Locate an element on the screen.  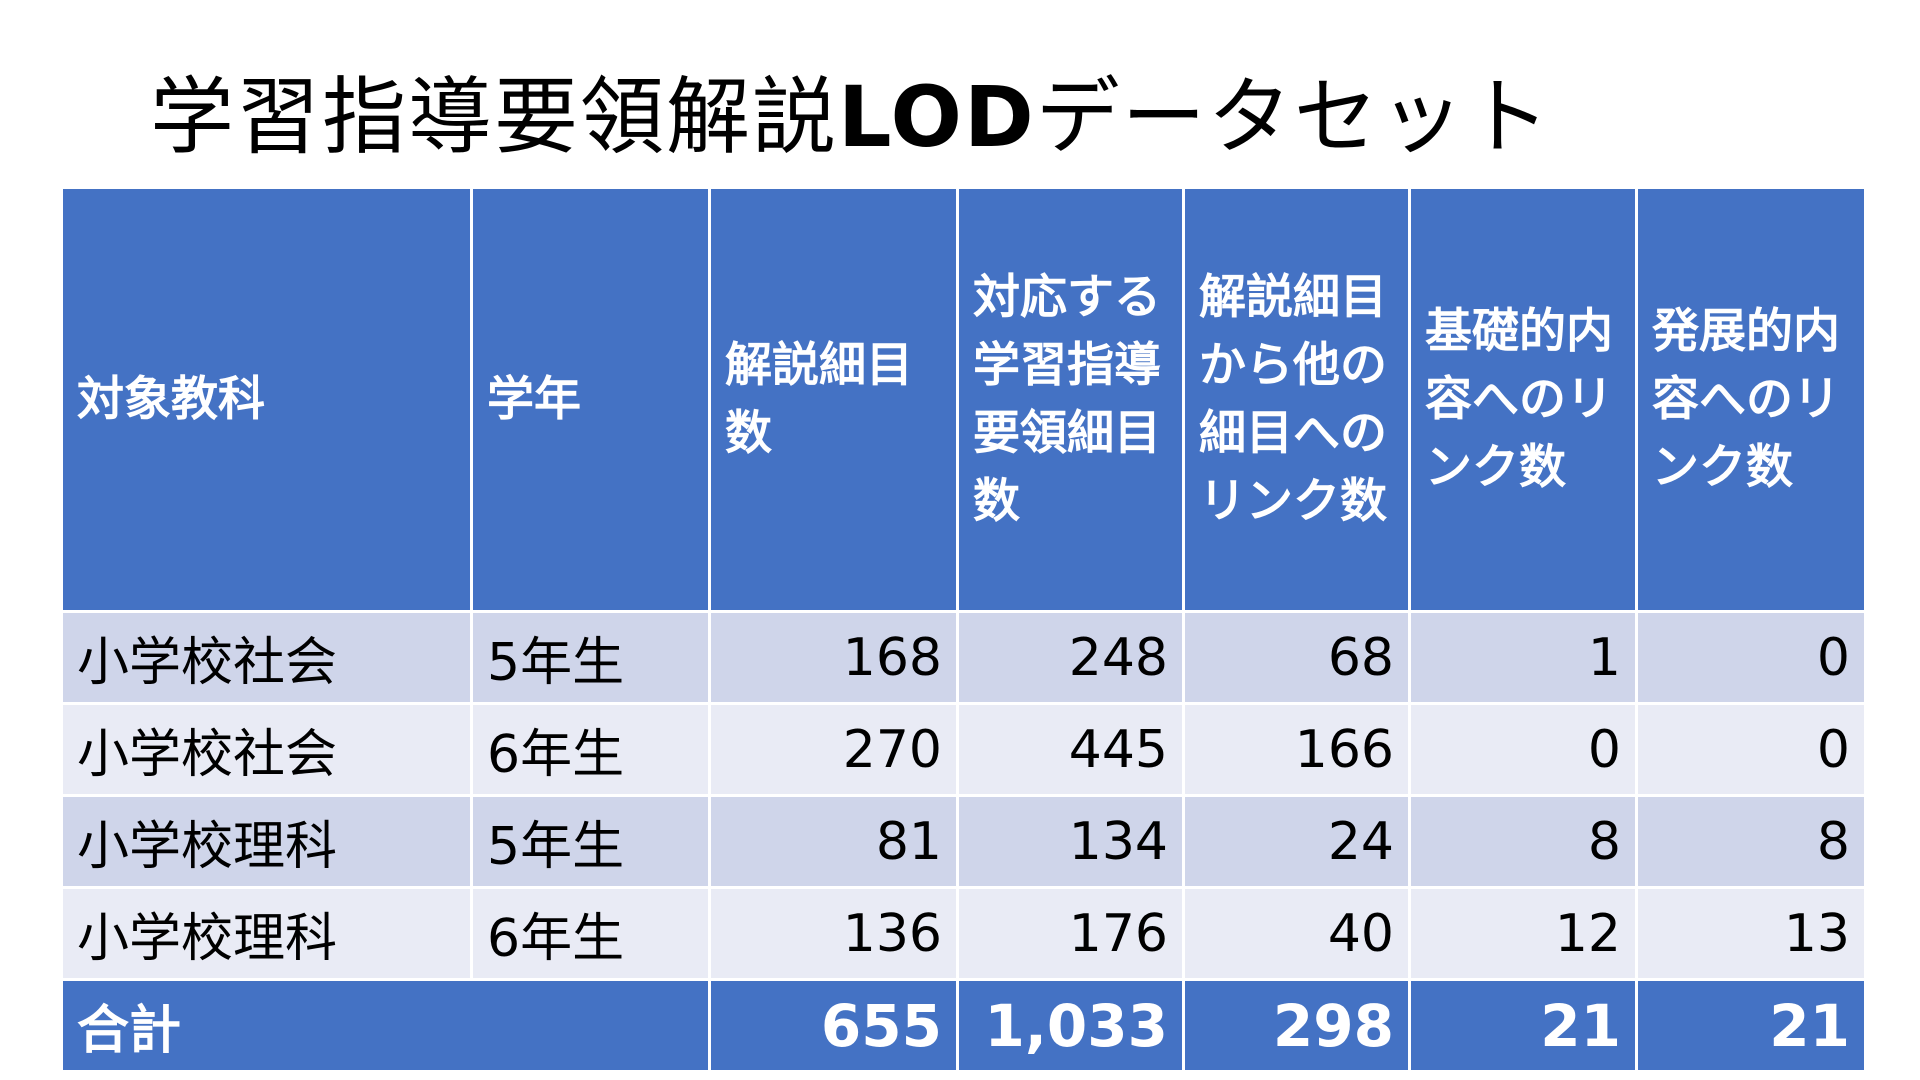
total-basic-links: 21 is located at coordinates (1523, 1025).